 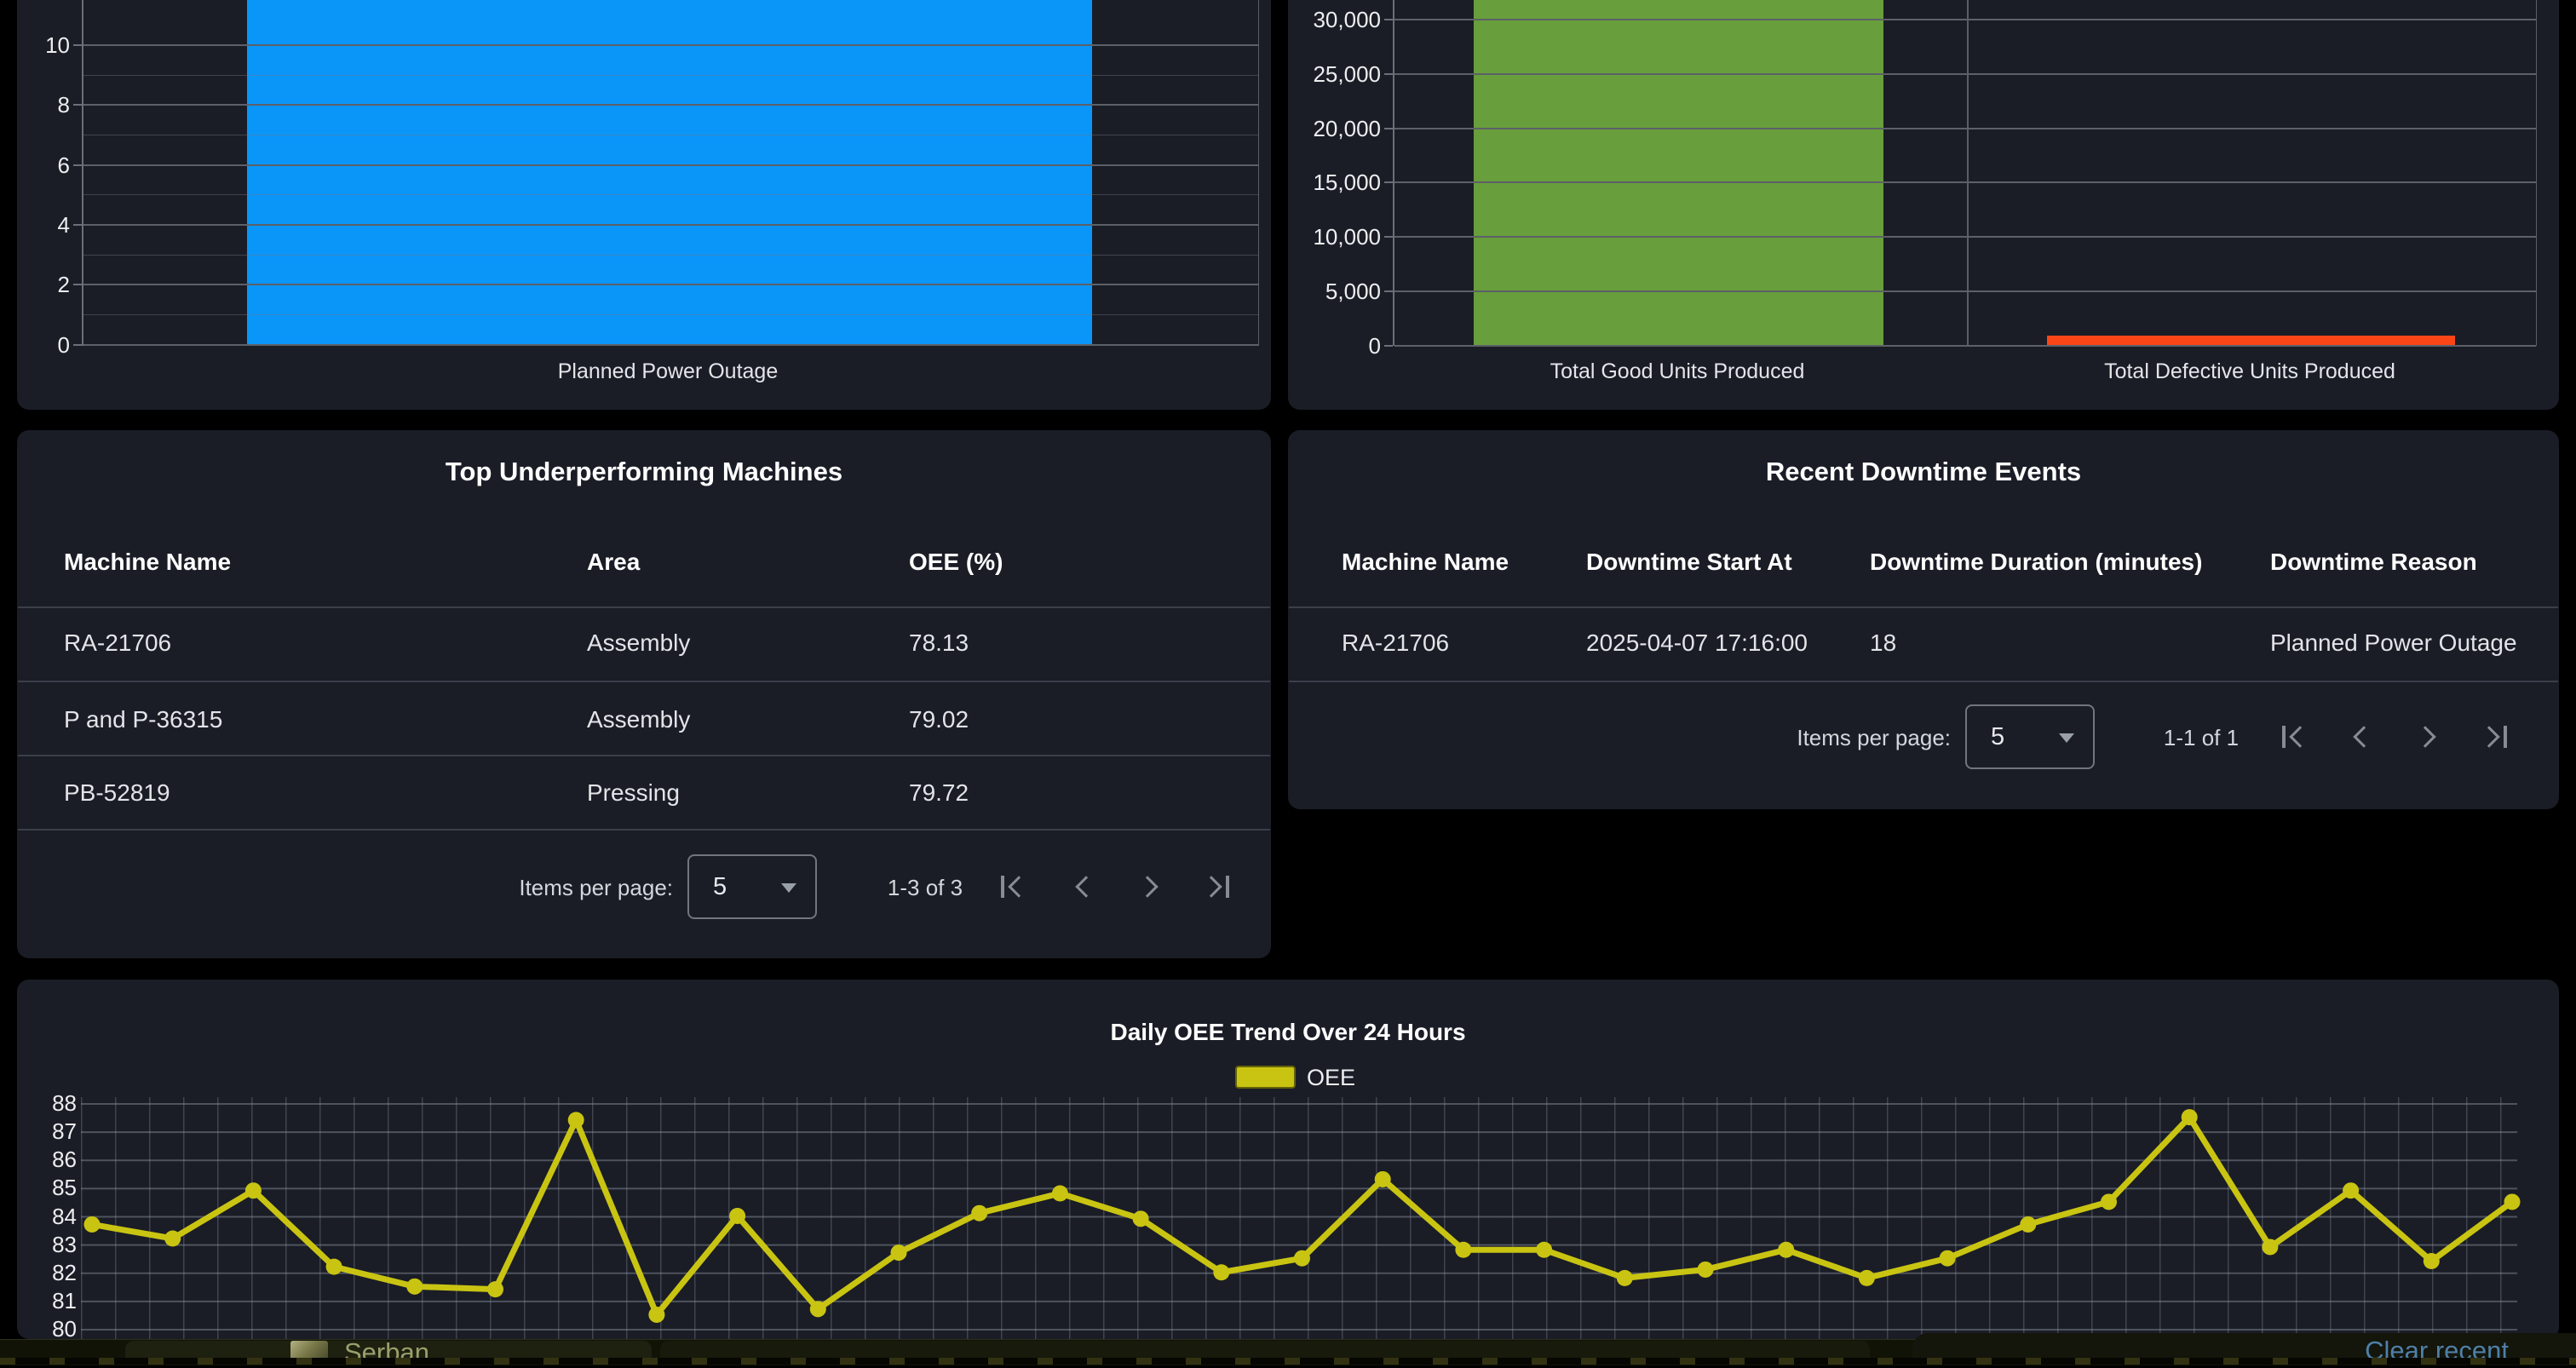 What do you see at coordinates (2037, 562) in the screenshot?
I see `col-header-downtime-duration: Downtime Duration (minutes)` at bounding box center [2037, 562].